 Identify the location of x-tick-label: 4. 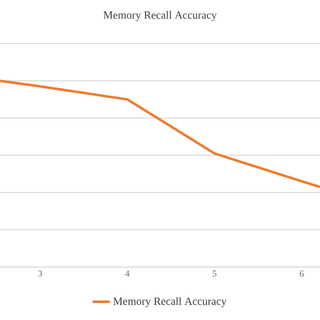
(127, 273).